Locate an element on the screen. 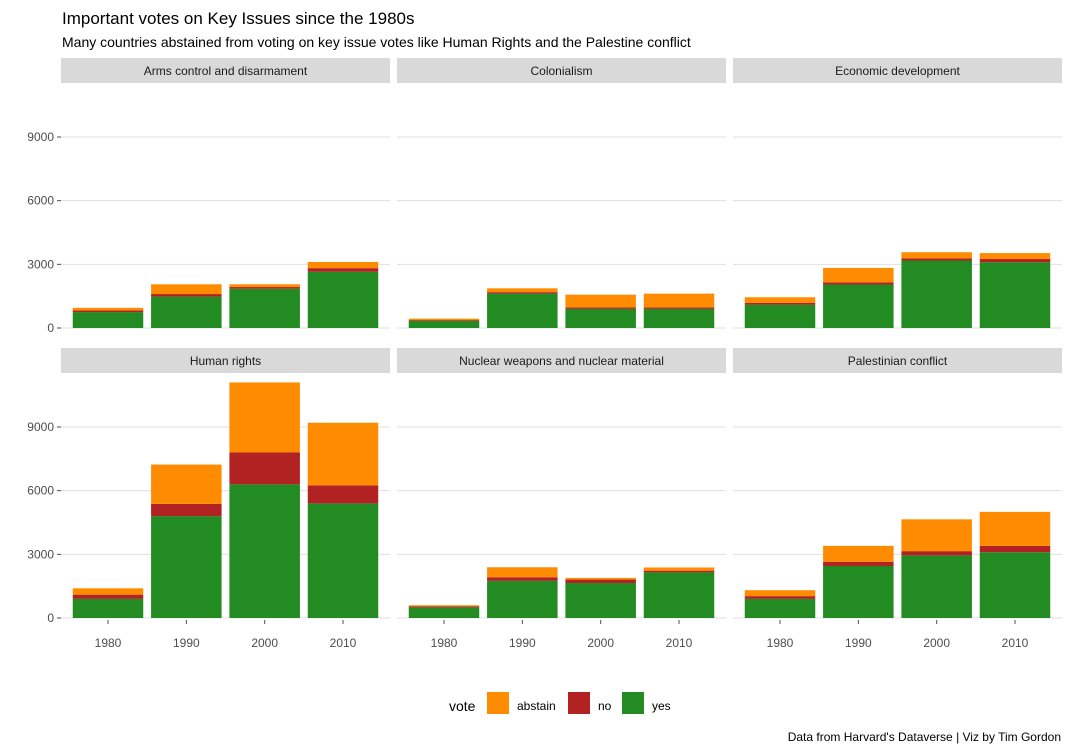 The width and height of the screenshot is (1070, 751). facet-label: Colonialism is located at coordinates (561, 71).